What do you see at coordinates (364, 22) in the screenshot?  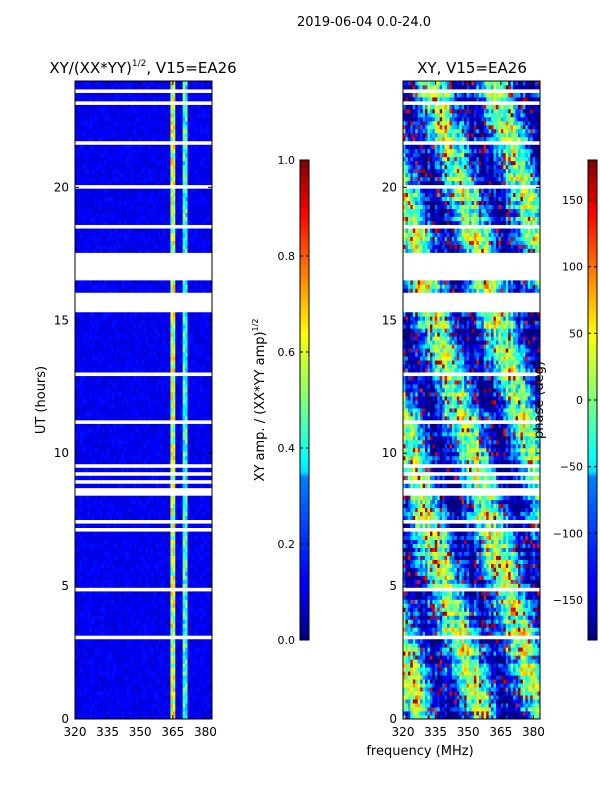 I see `figure-suptitle: 2019-06-04 0.0-24.0` at bounding box center [364, 22].